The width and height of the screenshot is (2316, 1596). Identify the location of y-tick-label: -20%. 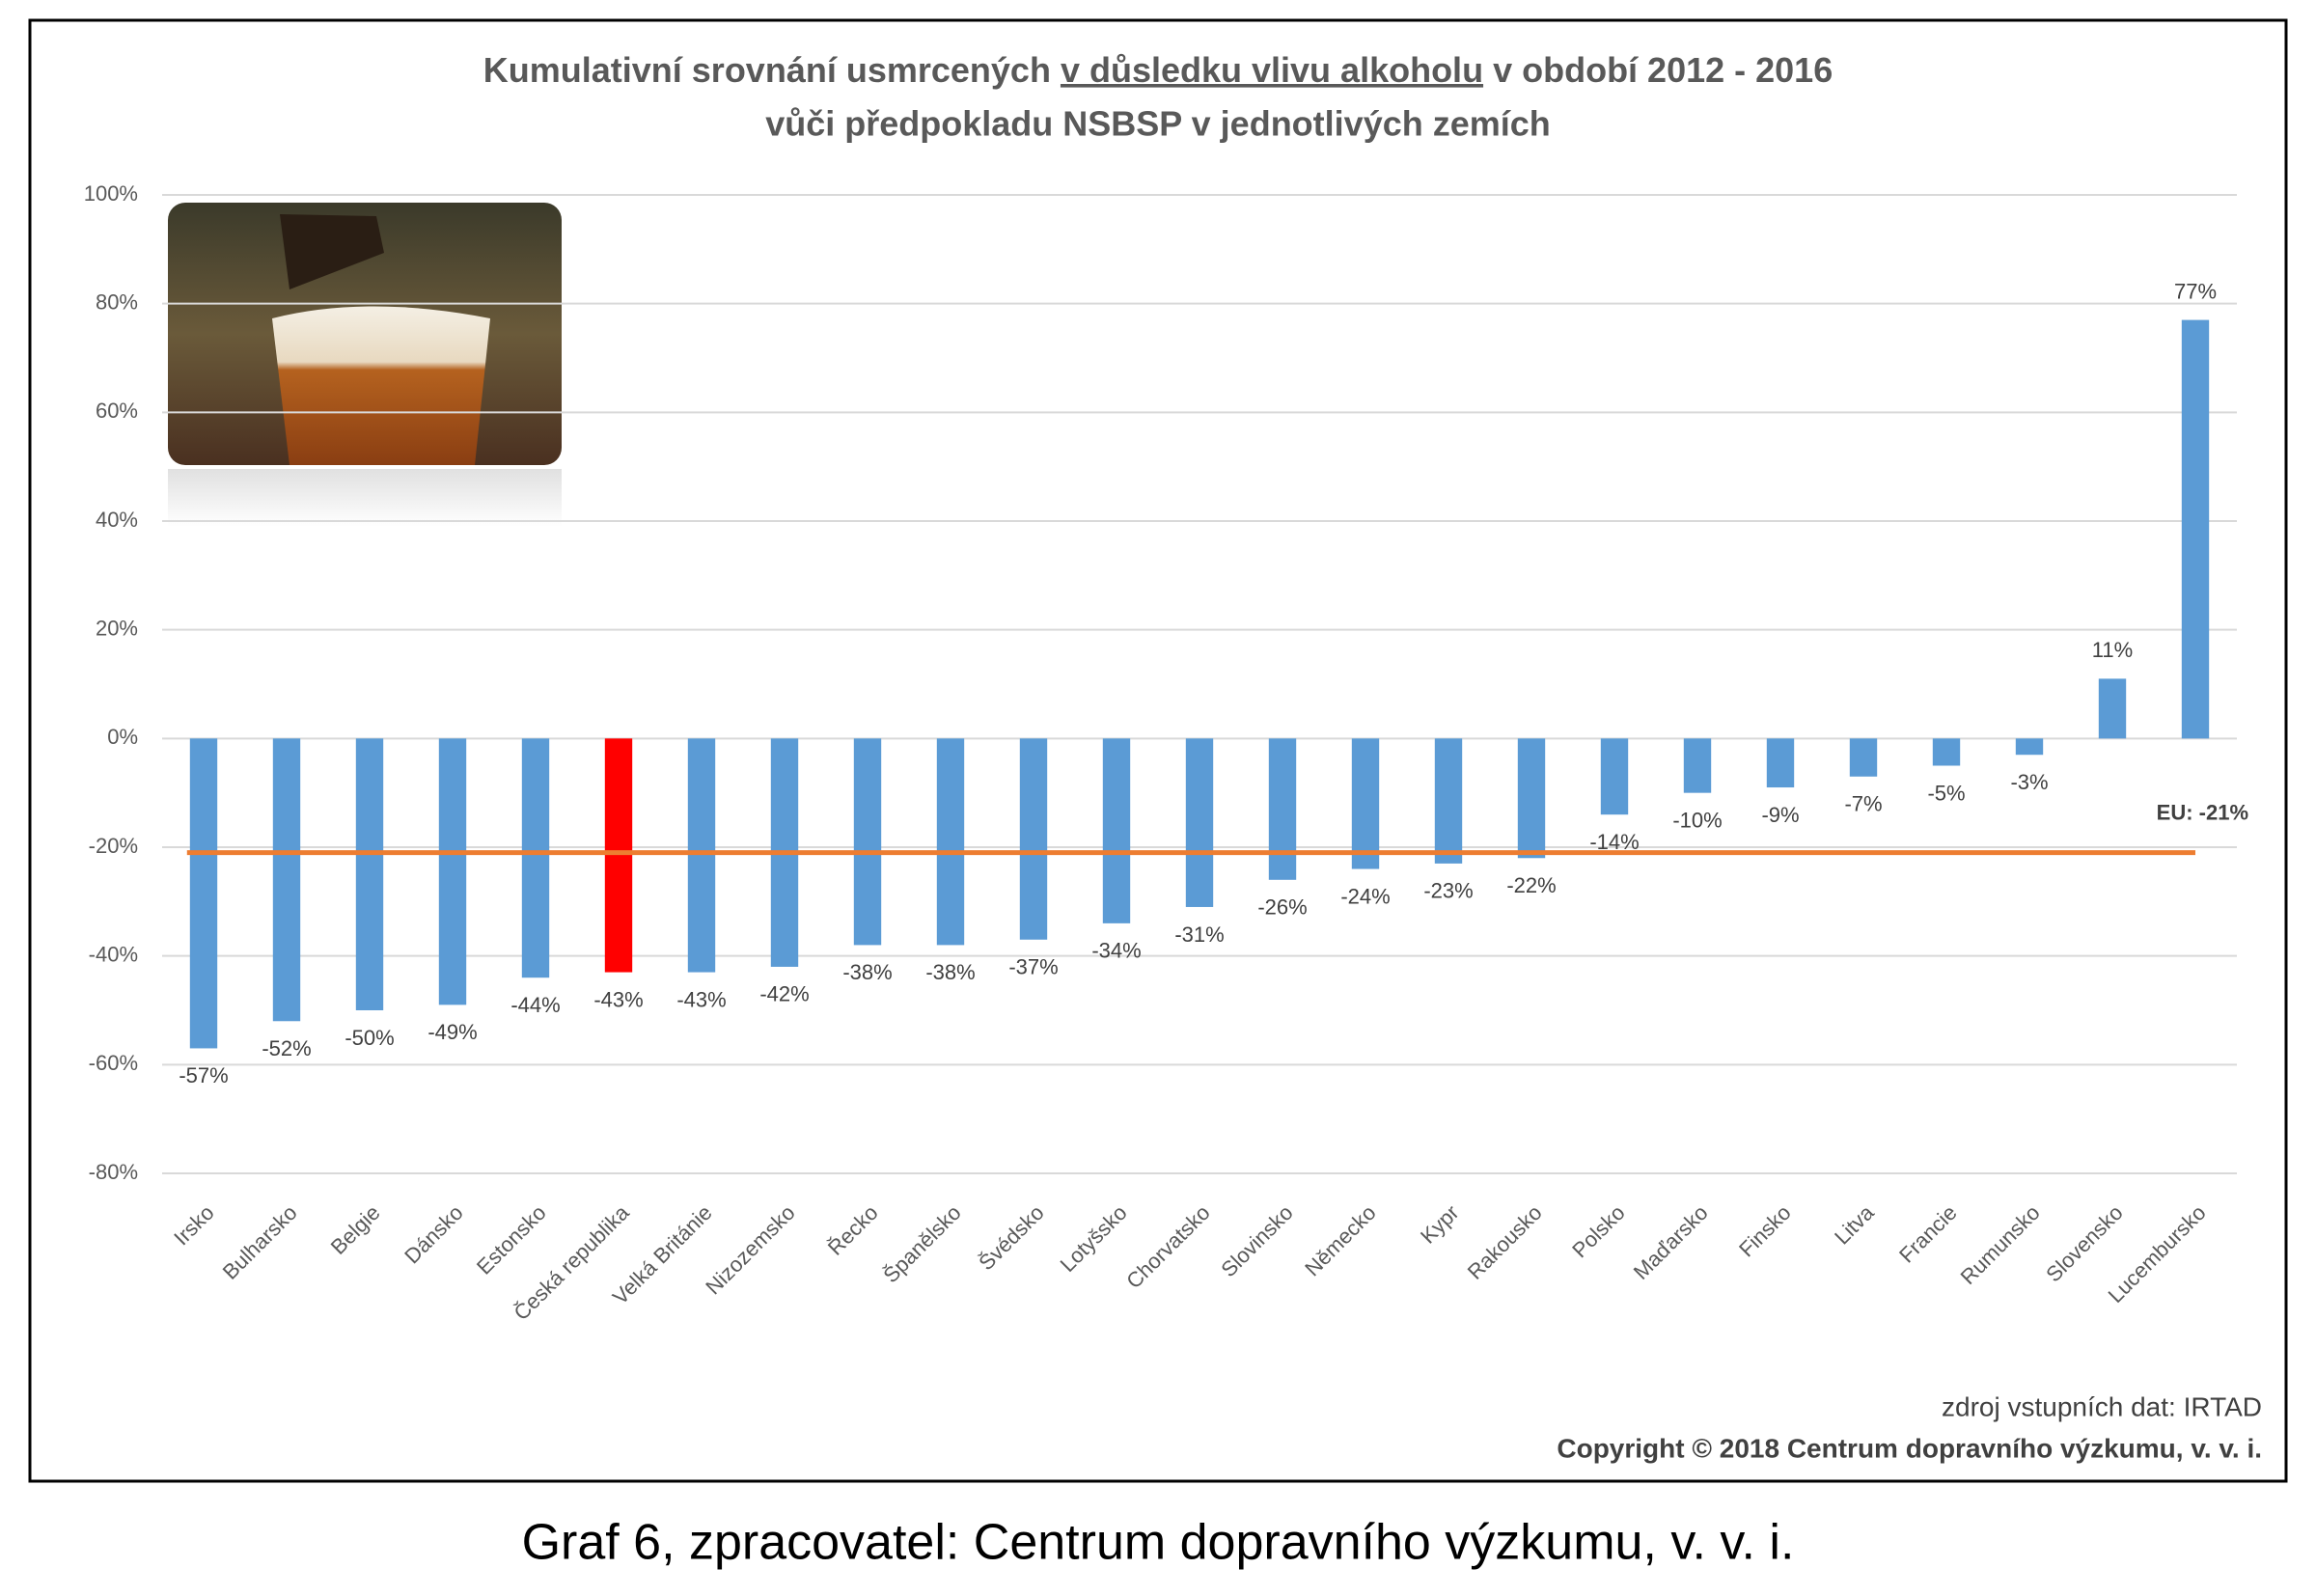
(113, 846).